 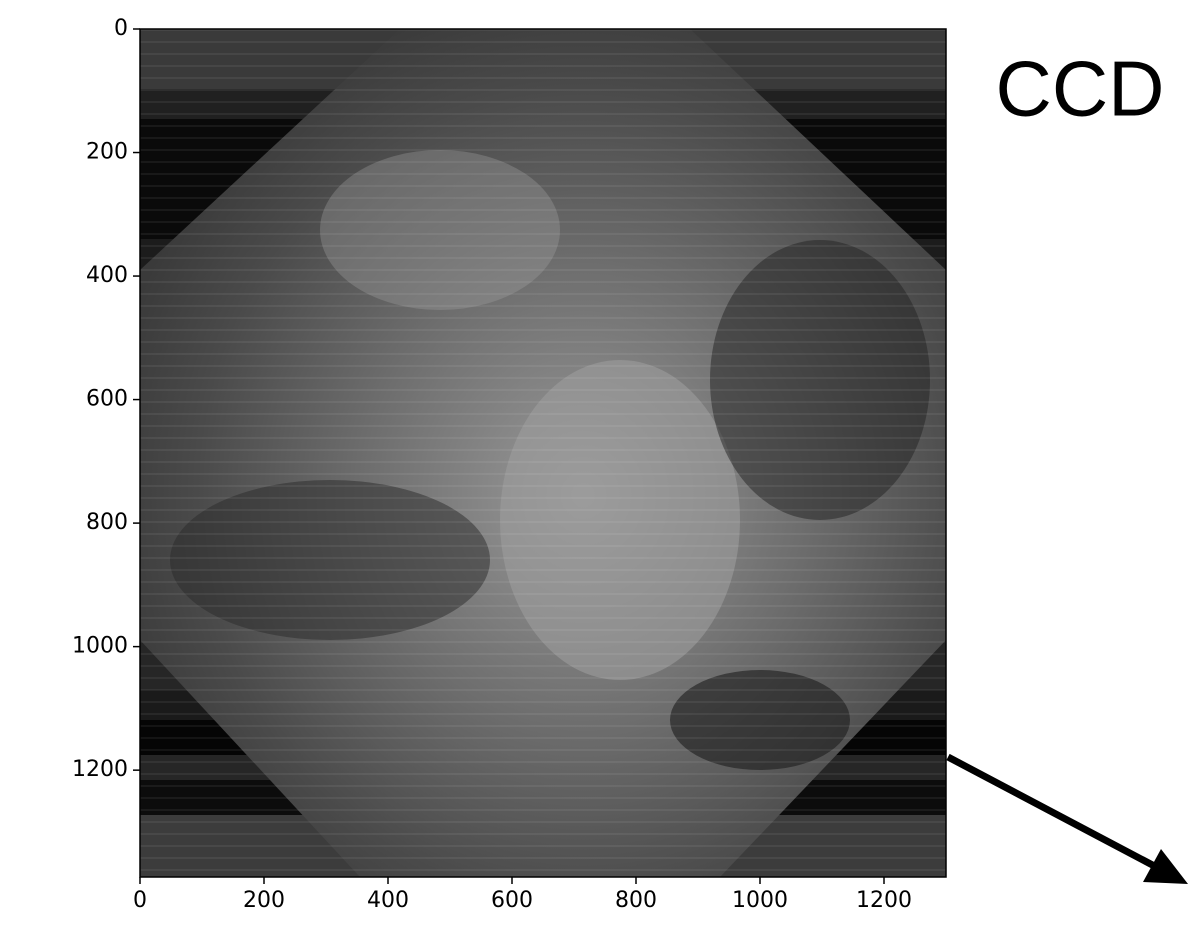 What do you see at coordinates (107, 275) in the screenshot?
I see `y-tick-label: 400` at bounding box center [107, 275].